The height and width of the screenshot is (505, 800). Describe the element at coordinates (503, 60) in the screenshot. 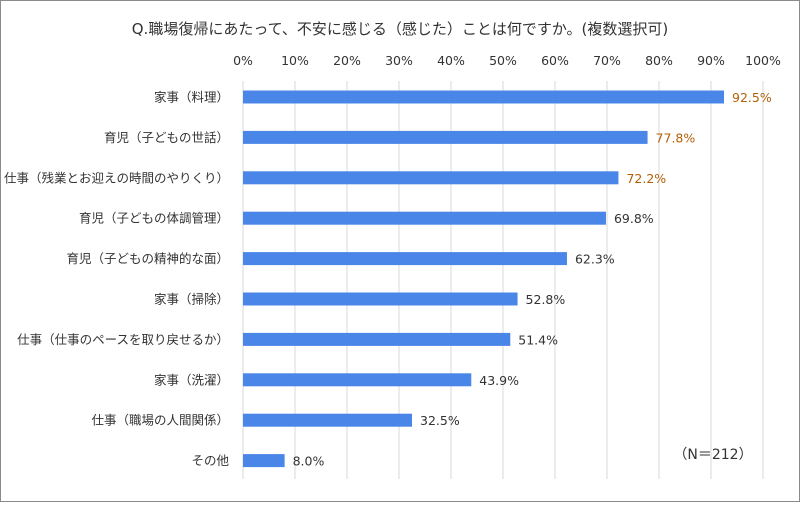

I see `x-tick-label: 50%` at that location.